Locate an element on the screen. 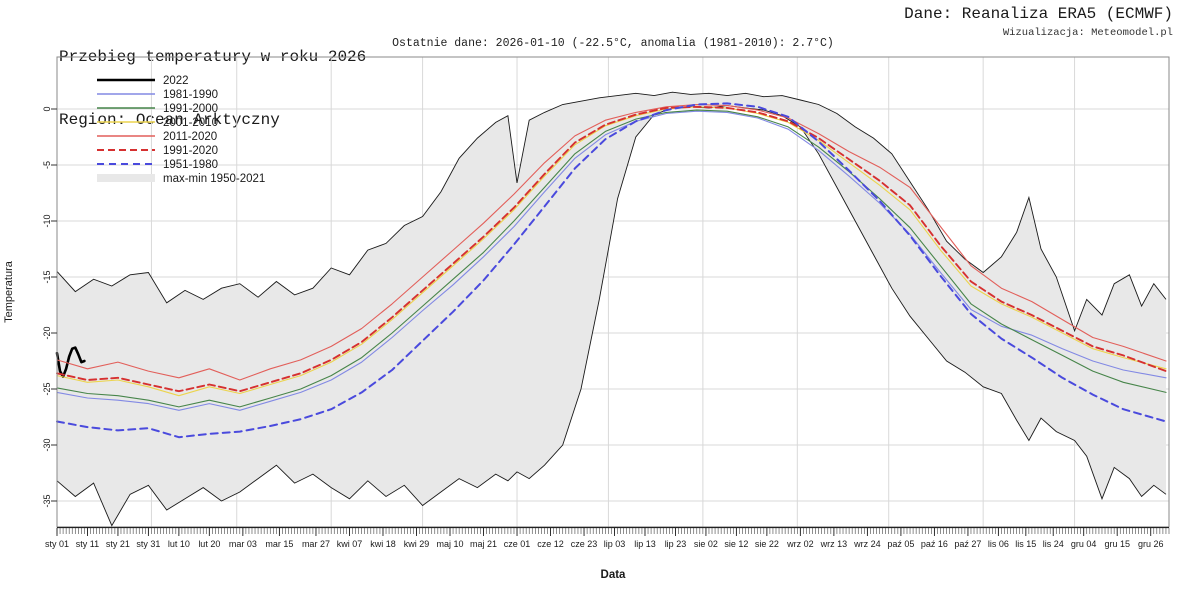 The height and width of the screenshot is (600, 1200). x-tick-label: mar 15 is located at coordinates (279, 544).